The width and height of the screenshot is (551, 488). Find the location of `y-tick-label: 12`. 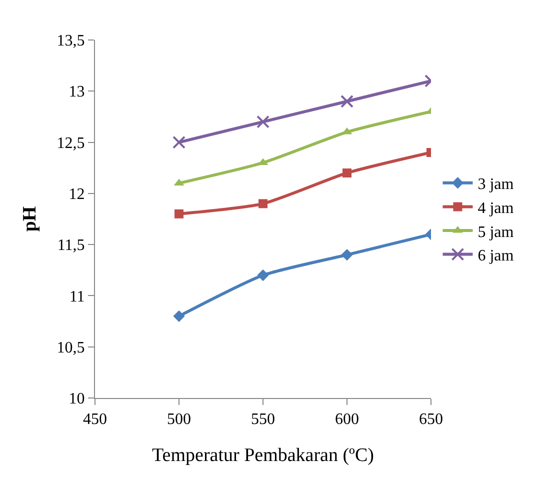

y-tick-label: 12 is located at coordinates (76, 195).